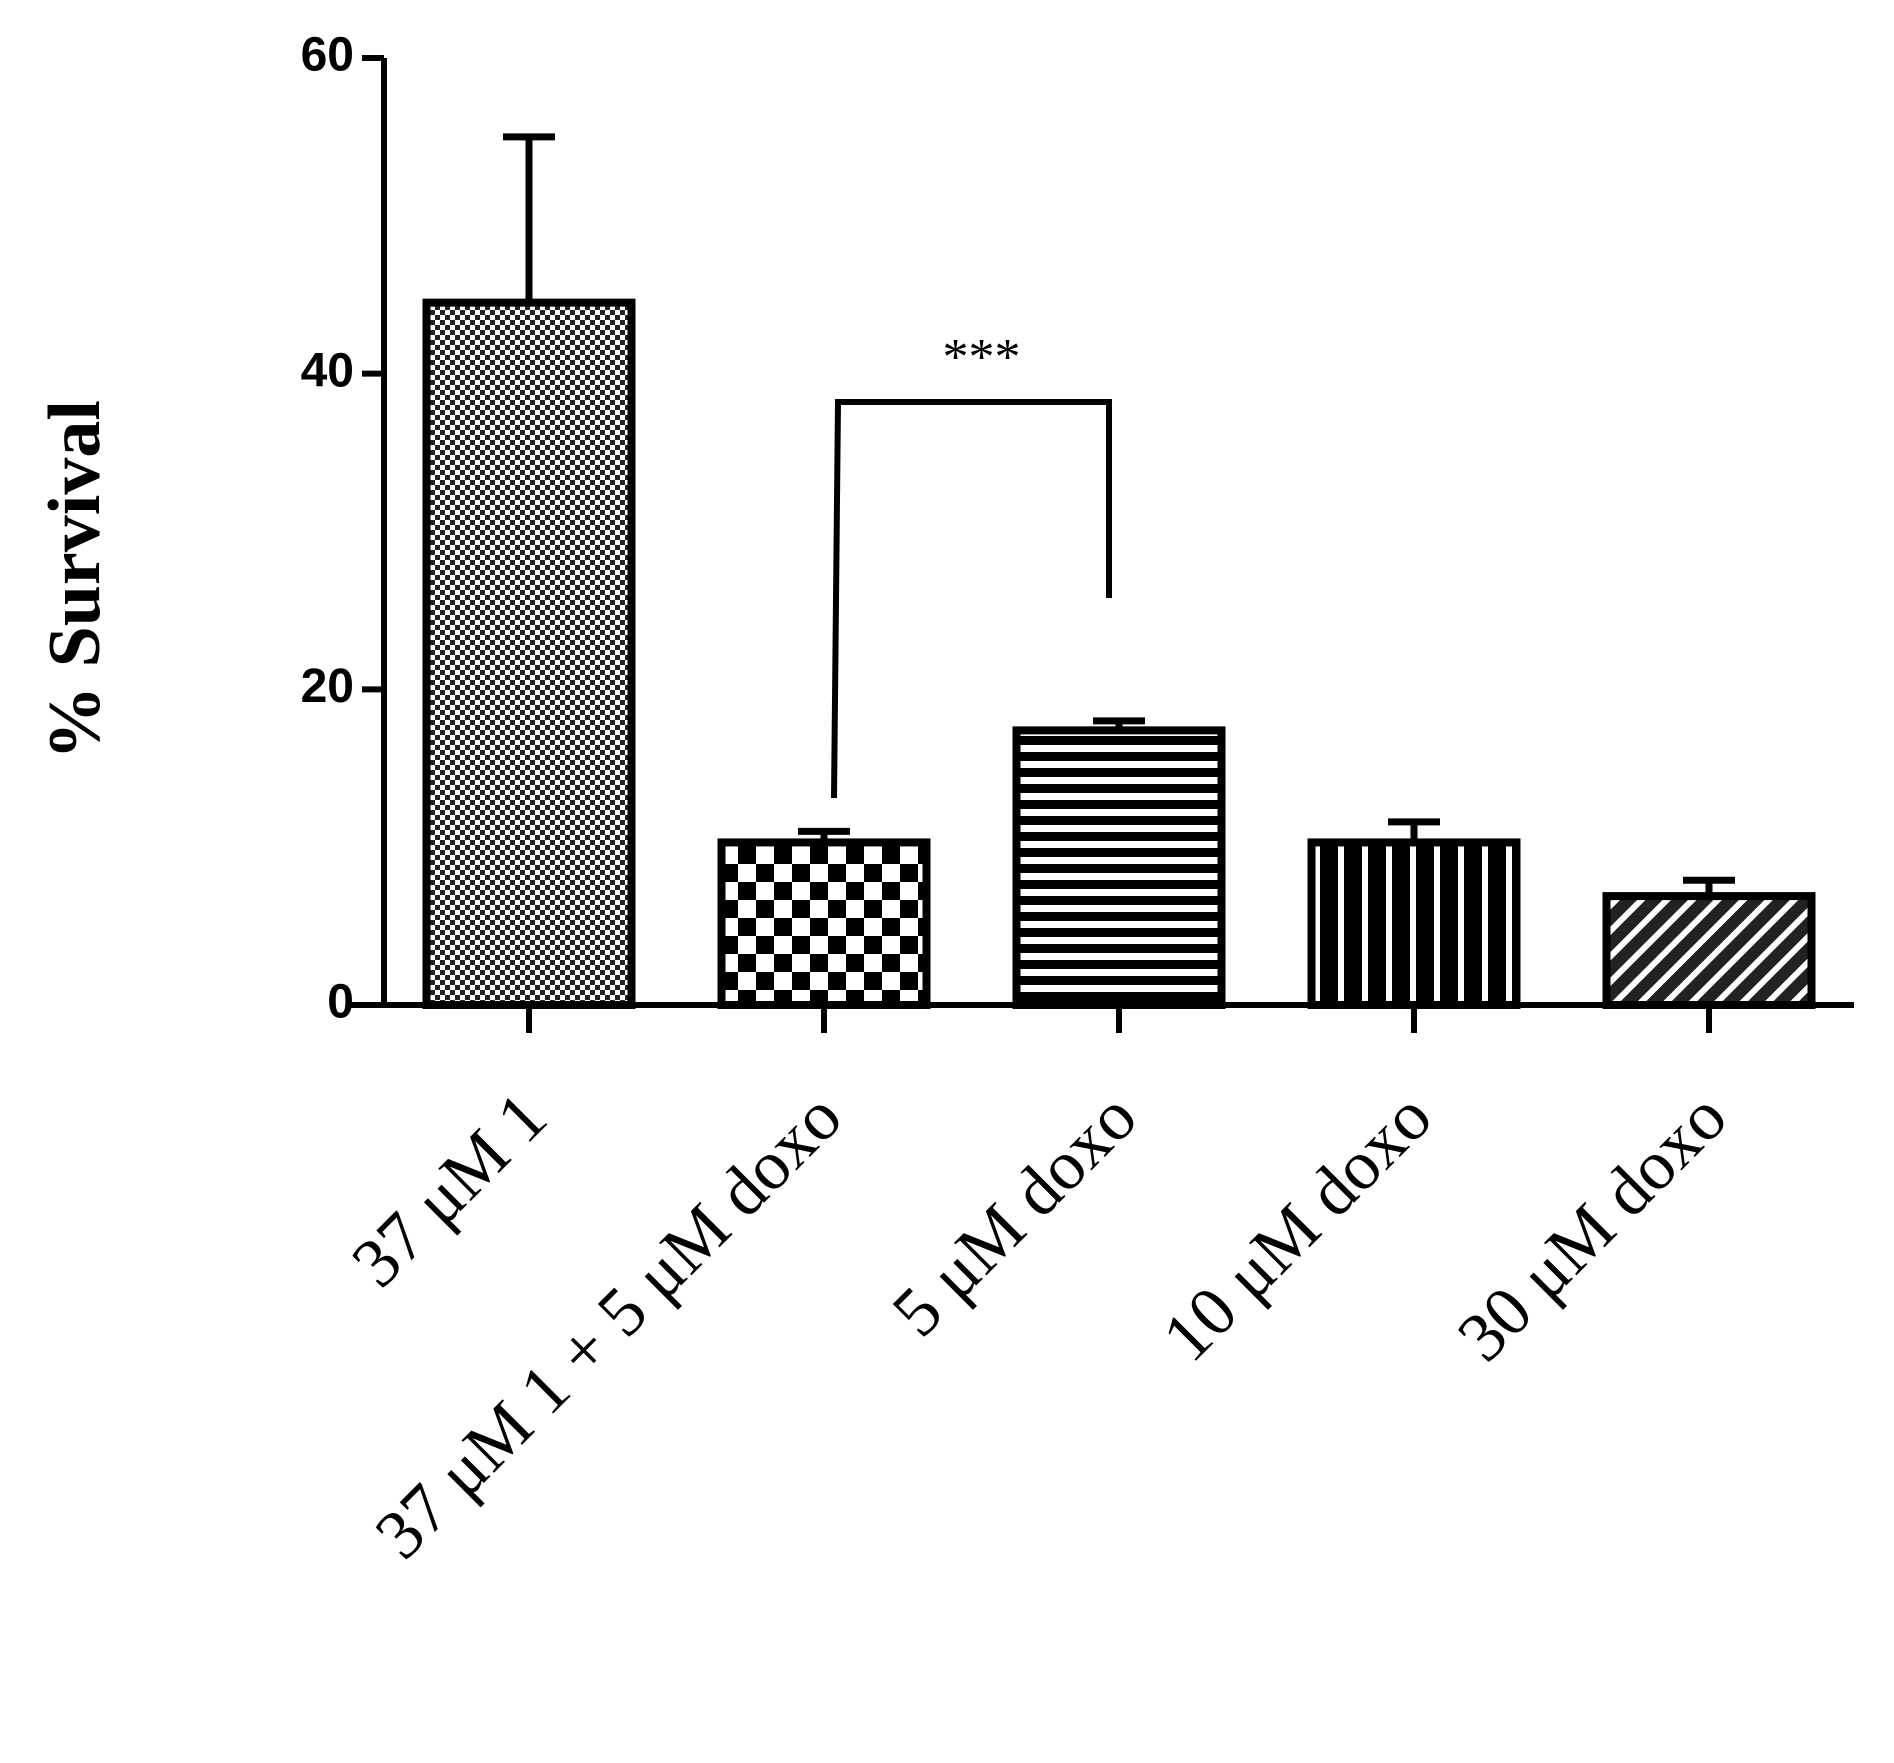 The image size is (1894, 1763). What do you see at coordinates (971, 599) in the screenshot?
I see `significance-bracket` at bounding box center [971, 599].